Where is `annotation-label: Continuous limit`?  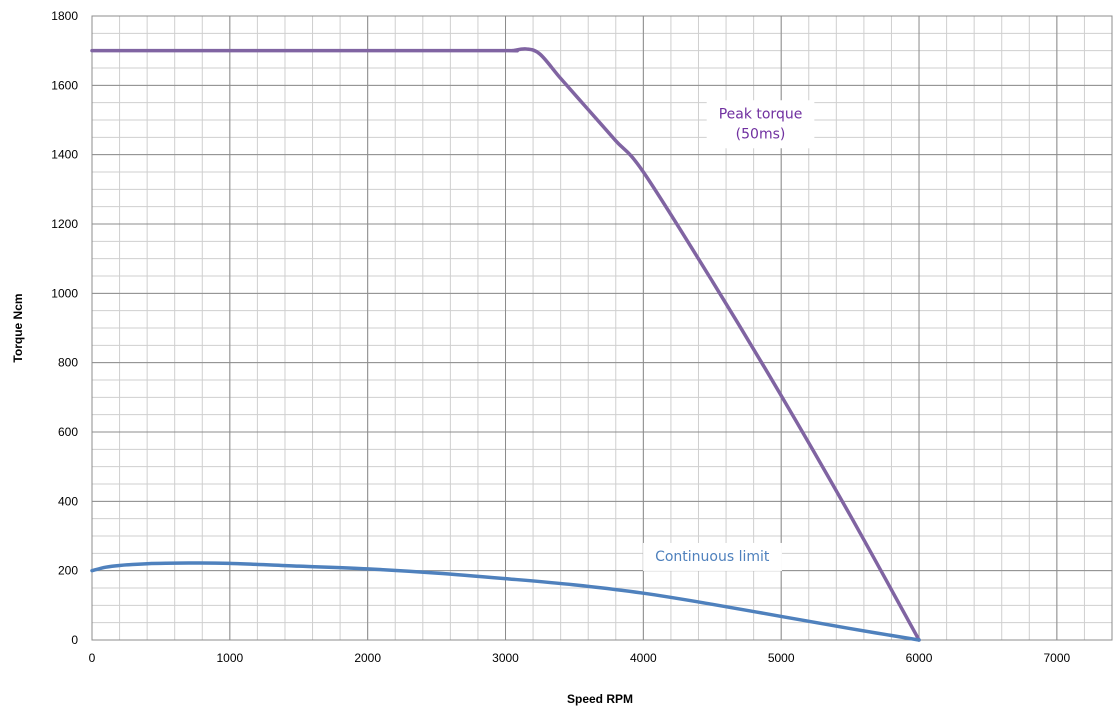
annotation-label: Continuous limit is located at coordinates (712, 557).